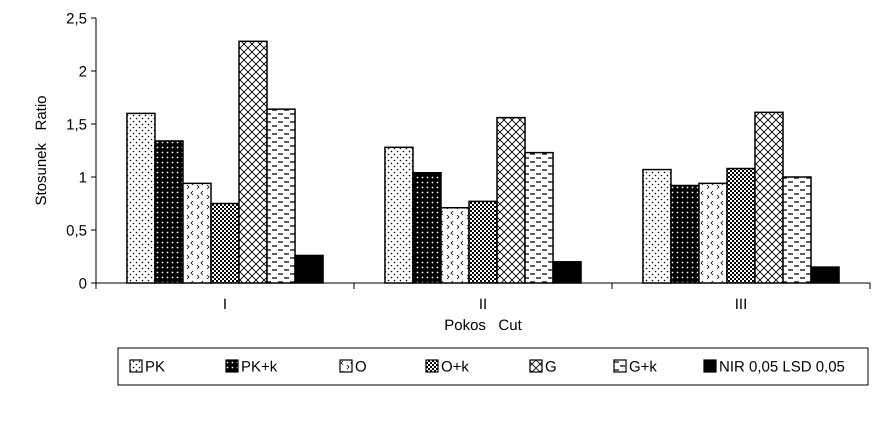 This screenshot has height=422, width=888. What do you see at coordinates (82, 283) in the screenshot?
I see `y-tick-label: 0` at bounding box center [82, 283].